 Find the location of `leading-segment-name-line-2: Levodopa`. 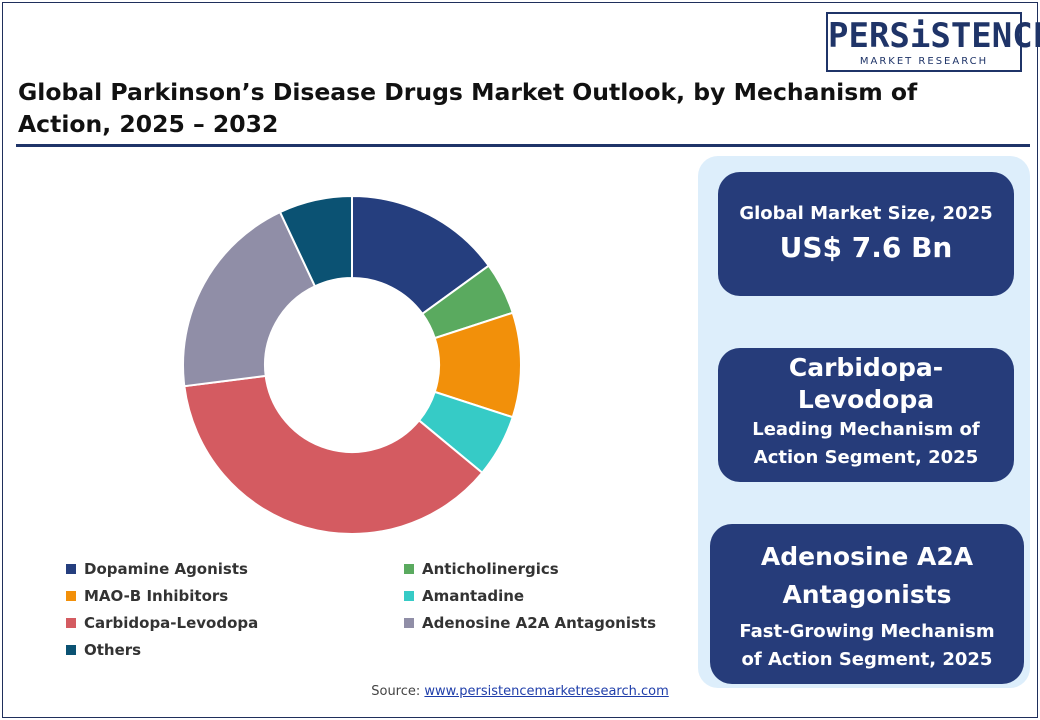

leading-segment-name-line-2: Levodopa is located at coordinates (866, 399).